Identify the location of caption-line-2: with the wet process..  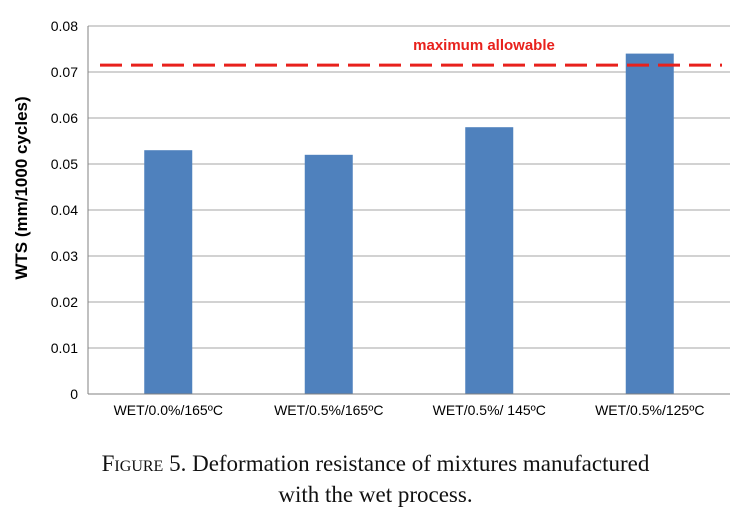
(375, 494).